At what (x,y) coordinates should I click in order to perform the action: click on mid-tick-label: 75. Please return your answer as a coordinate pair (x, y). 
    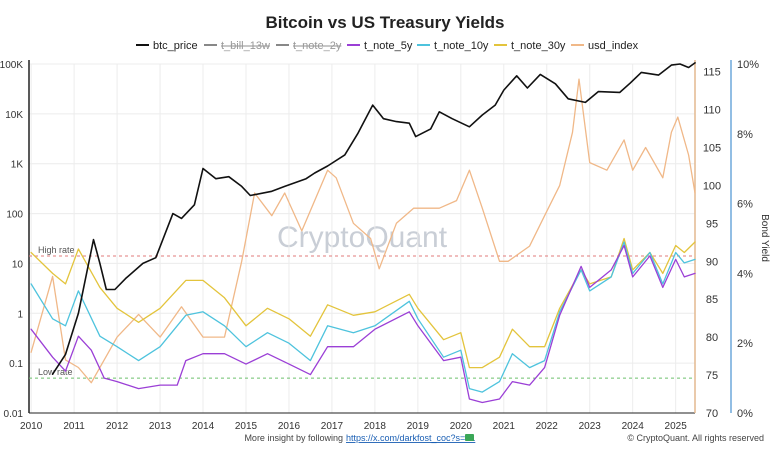
    Looking at the image, I should click on (712, 376).